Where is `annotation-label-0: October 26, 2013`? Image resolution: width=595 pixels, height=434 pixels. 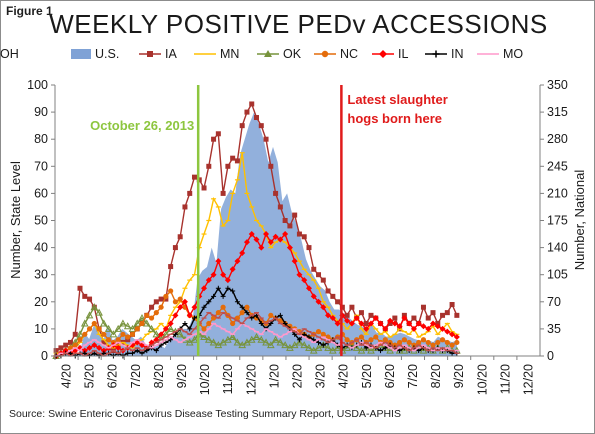 annotation-label-0: October 26, 2013 is located at coordinates (142, 125).